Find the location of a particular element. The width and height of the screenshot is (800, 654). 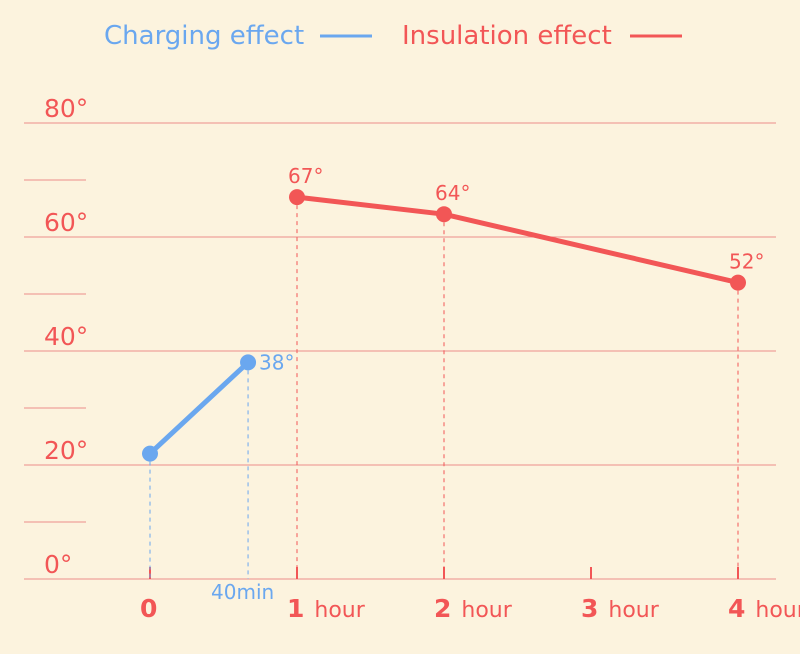

y-tick-label: 0° is located at coordinates (58, 564).